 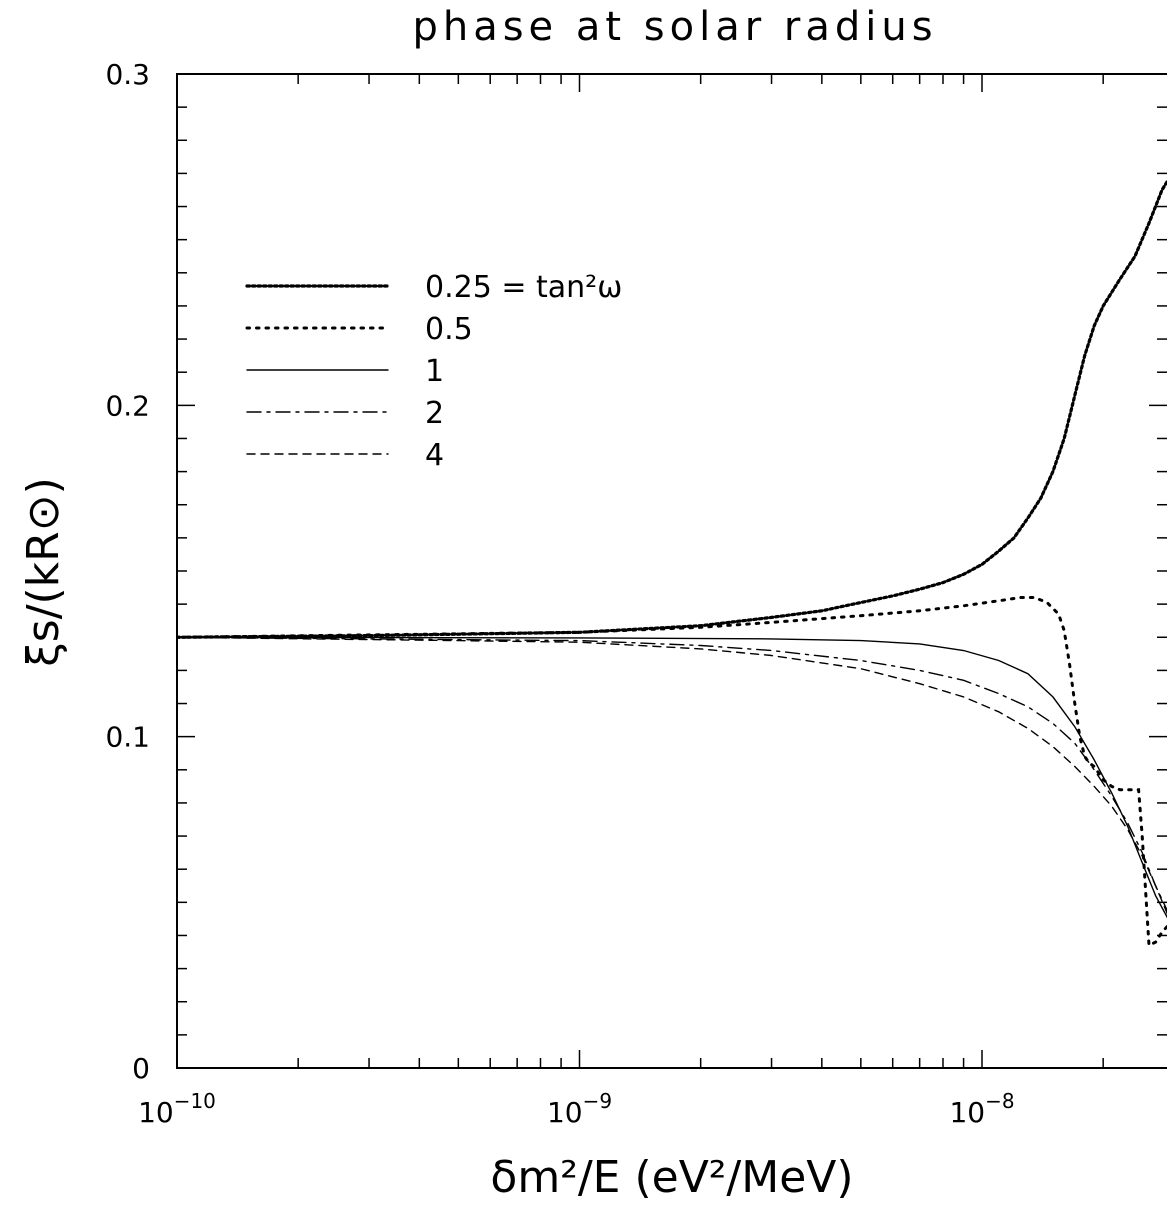 I want to click on y-tick-labels: 0 0.1 0.2 0.3, so click(x=127, y=571).